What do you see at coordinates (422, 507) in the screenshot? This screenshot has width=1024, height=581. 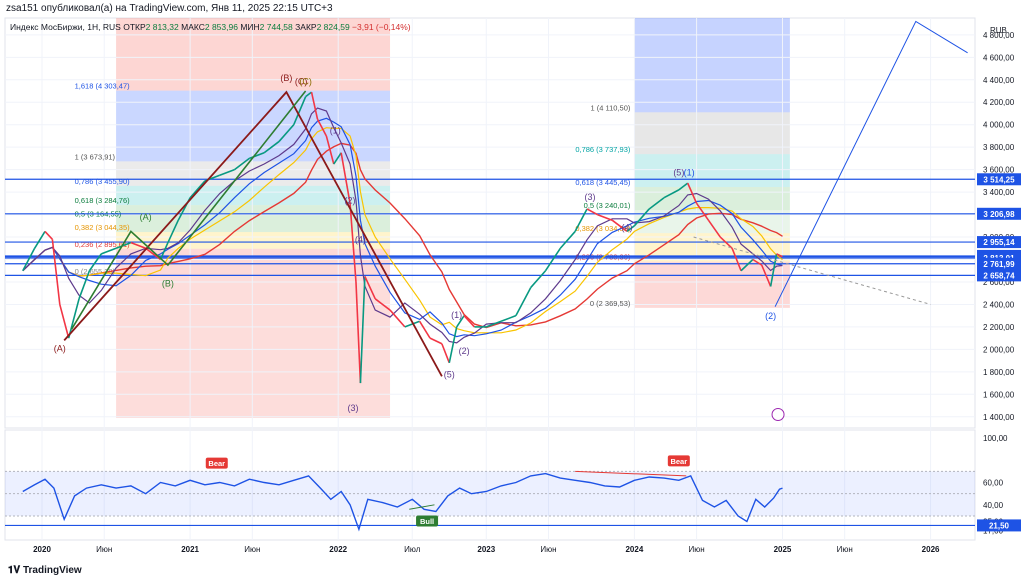 I see `rsi-divergence-bull` at bounding box center [422, 507].